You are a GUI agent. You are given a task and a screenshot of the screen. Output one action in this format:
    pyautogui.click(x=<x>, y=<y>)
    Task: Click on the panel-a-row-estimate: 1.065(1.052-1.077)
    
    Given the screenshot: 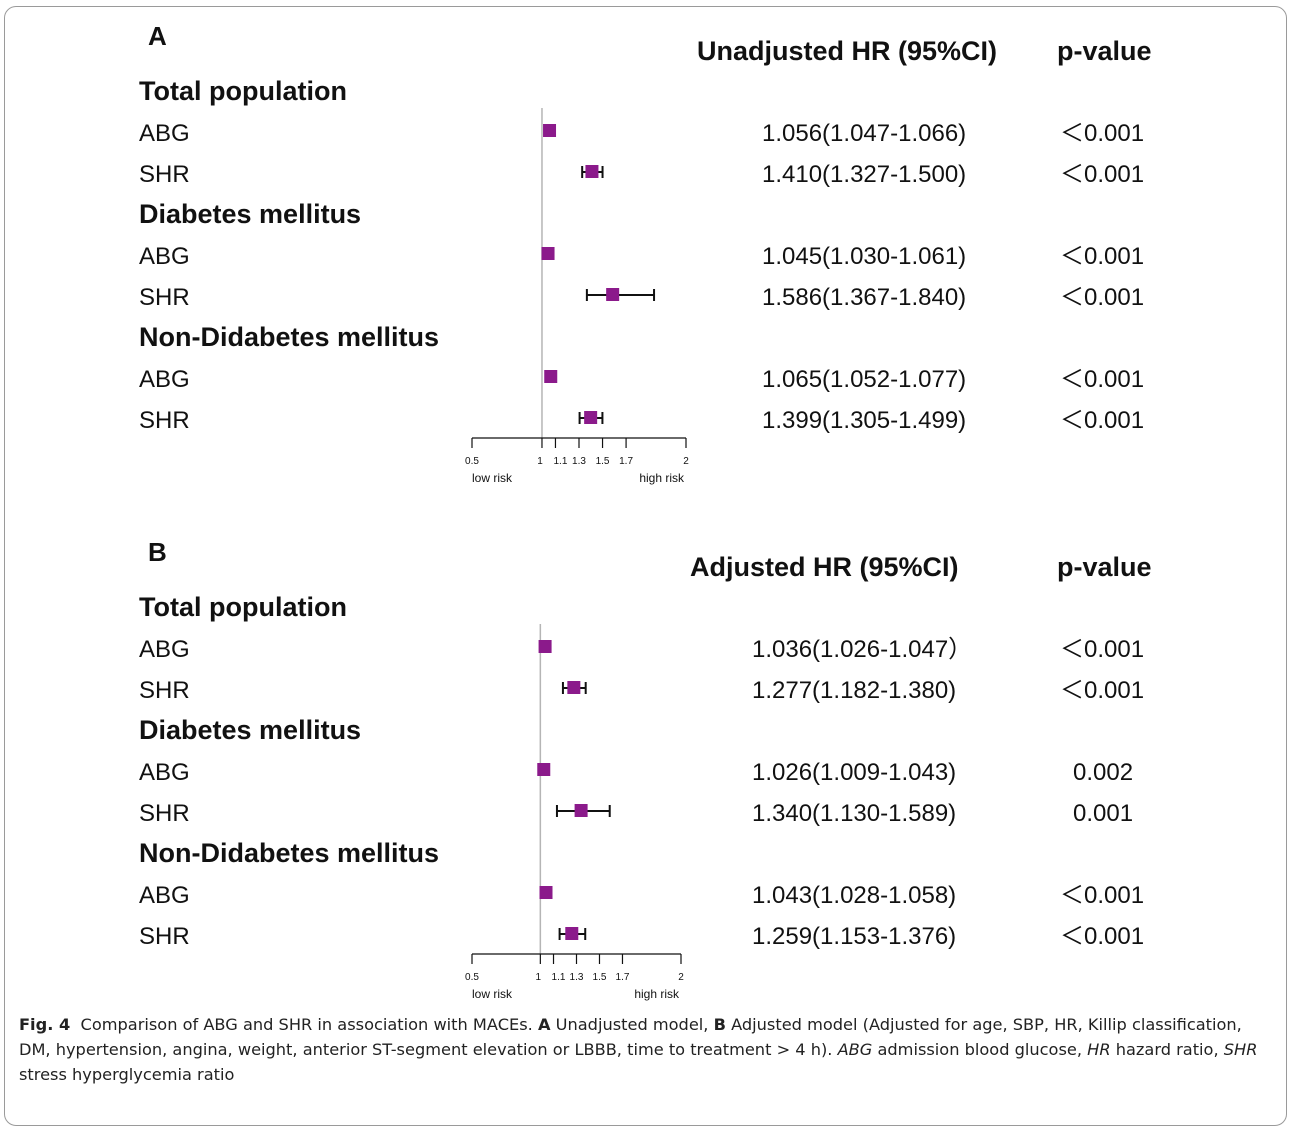 What is the action you would take?
    pyautogui.click(x=864, y=379)
    